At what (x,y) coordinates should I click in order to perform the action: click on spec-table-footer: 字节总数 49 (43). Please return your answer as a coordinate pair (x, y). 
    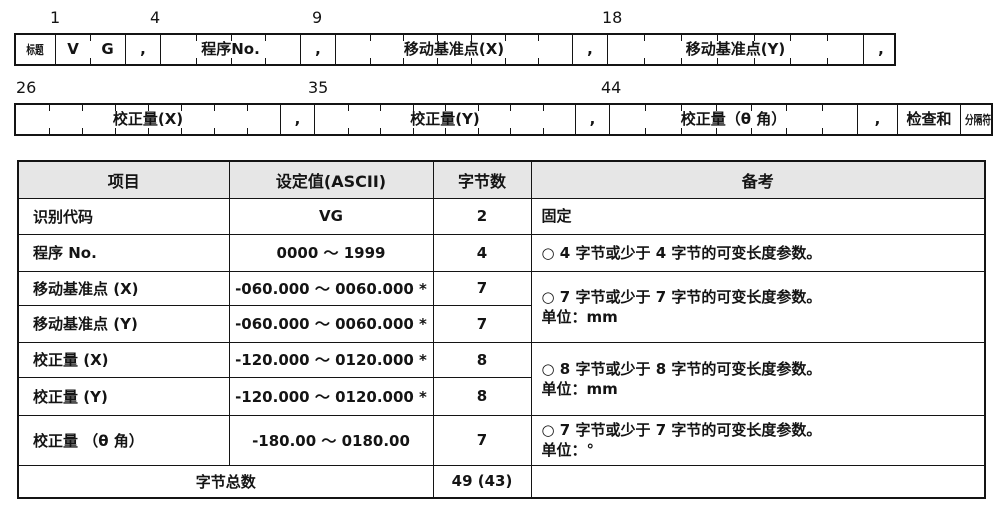
    Looking at the image, I should click on (501, 481).